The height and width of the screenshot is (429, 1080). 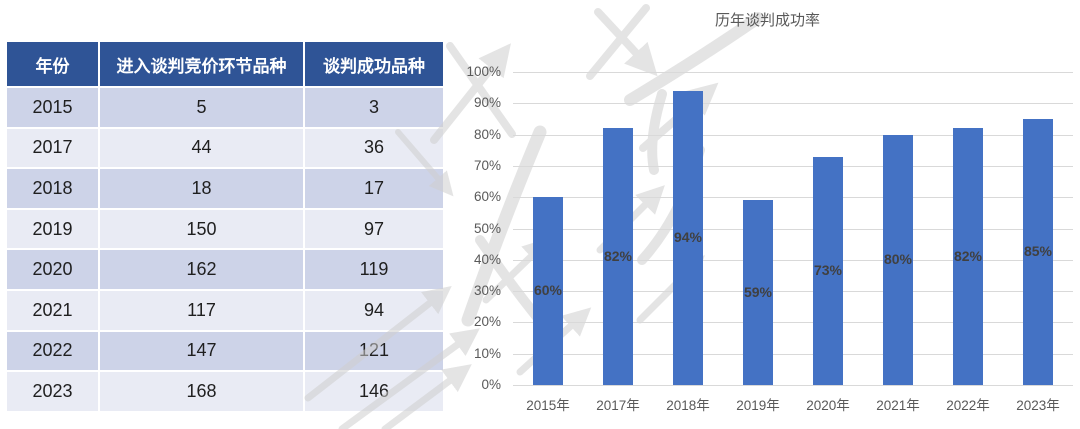 I want to click on bar-data-label: 59%, so click(x=758, y=291).